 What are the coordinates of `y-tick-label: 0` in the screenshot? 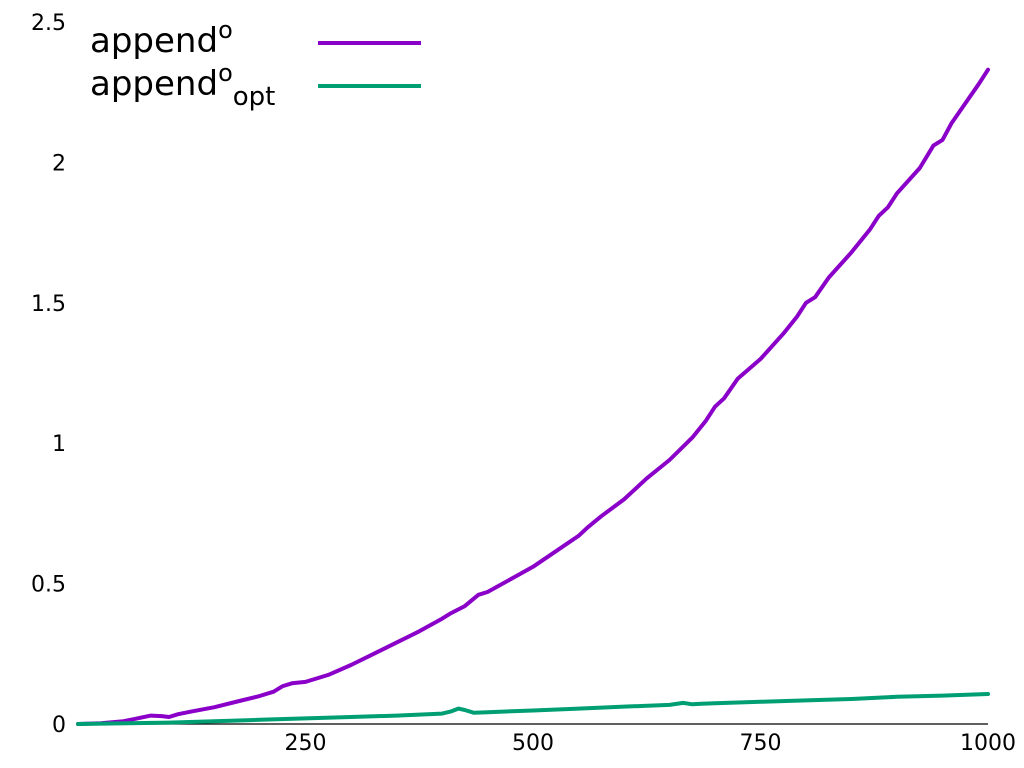 It's located at (59, 725).